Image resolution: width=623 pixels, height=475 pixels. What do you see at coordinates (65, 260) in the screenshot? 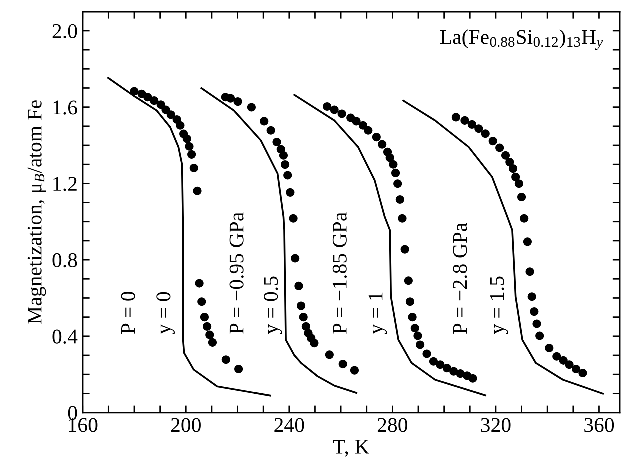
I see `y-tick-label: 0.8` at bounding box center [65, 260].